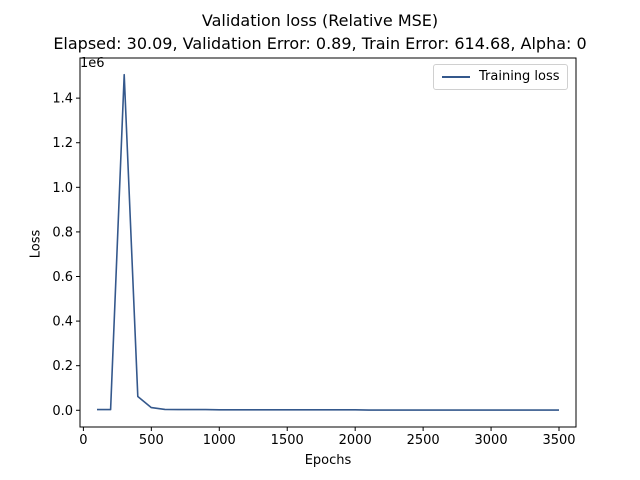 This screenshot has width=640, height=480. I want to click on x-tick-label: 2500, so click(423, 440).